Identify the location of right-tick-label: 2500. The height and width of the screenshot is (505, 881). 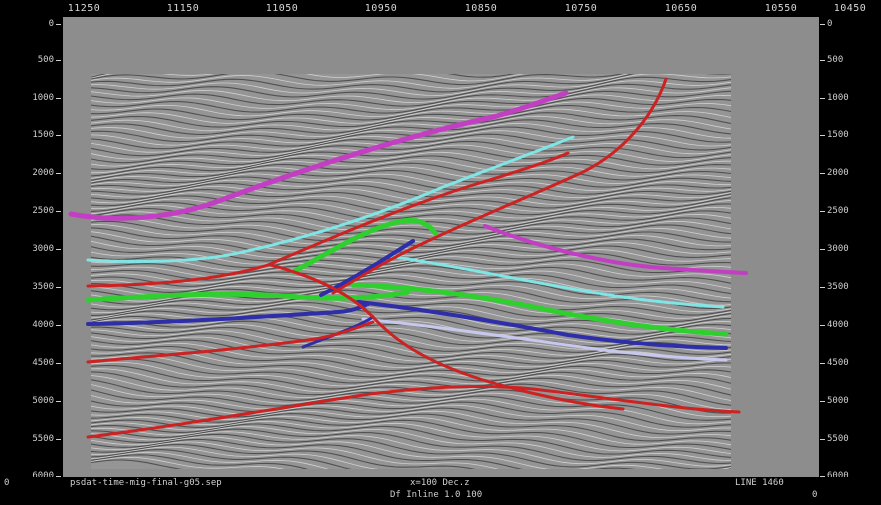
(834, 211).